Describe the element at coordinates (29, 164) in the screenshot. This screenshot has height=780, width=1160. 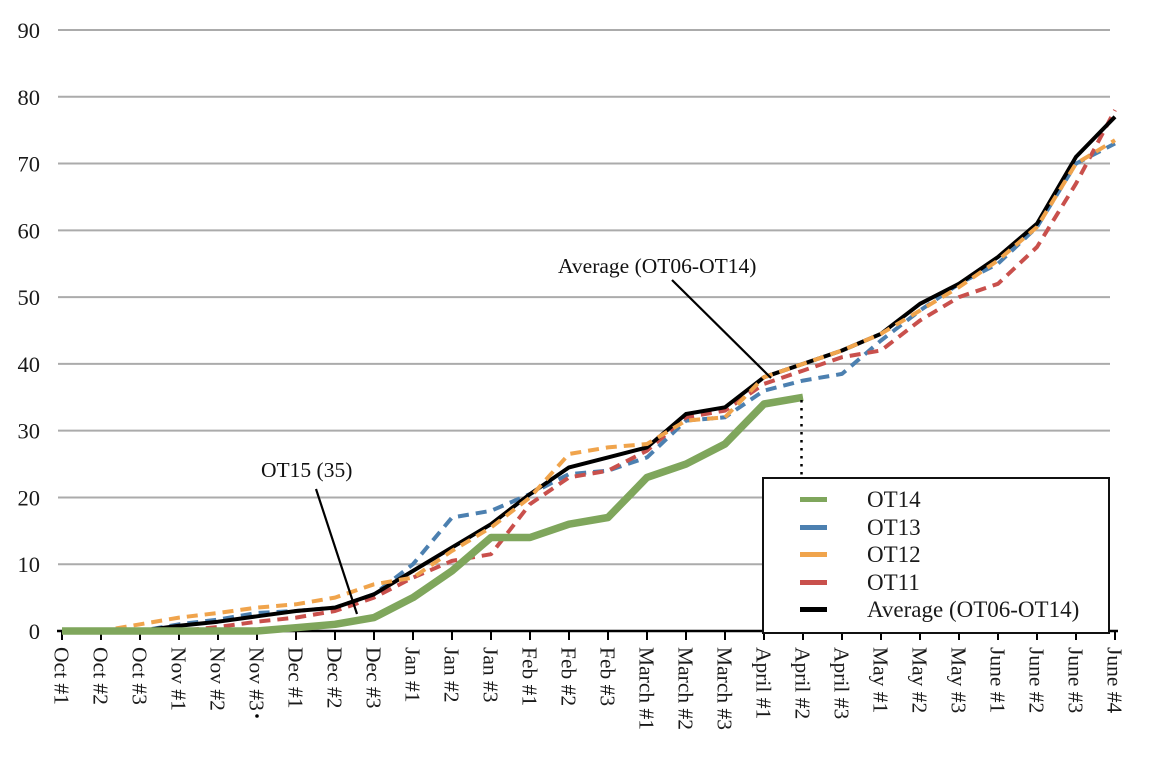
I see `svg-text: 70` at that location.